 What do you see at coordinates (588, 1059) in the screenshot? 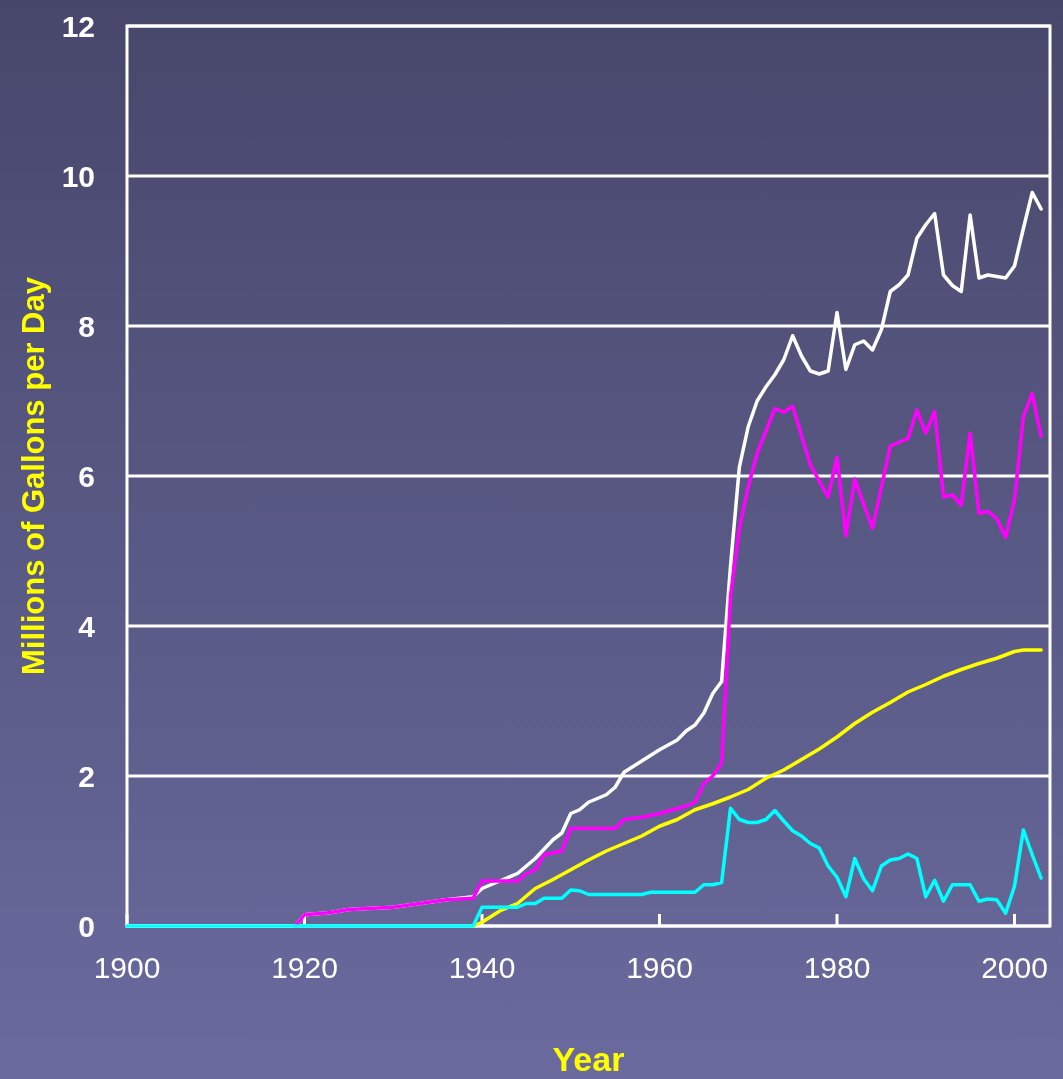
I see `x-axis-title: Year` at bounding box center [588, 1059].